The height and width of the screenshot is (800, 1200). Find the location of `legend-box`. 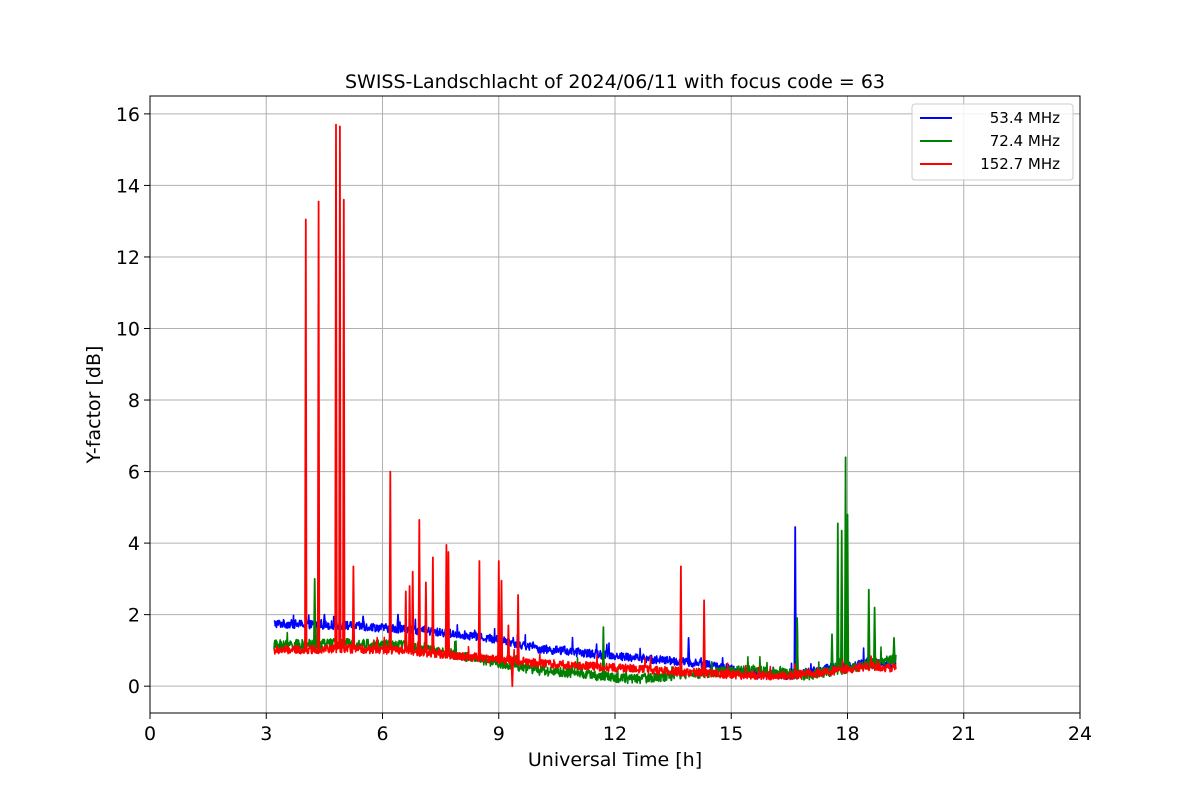

legend-box is located at coordinates (992, 142).